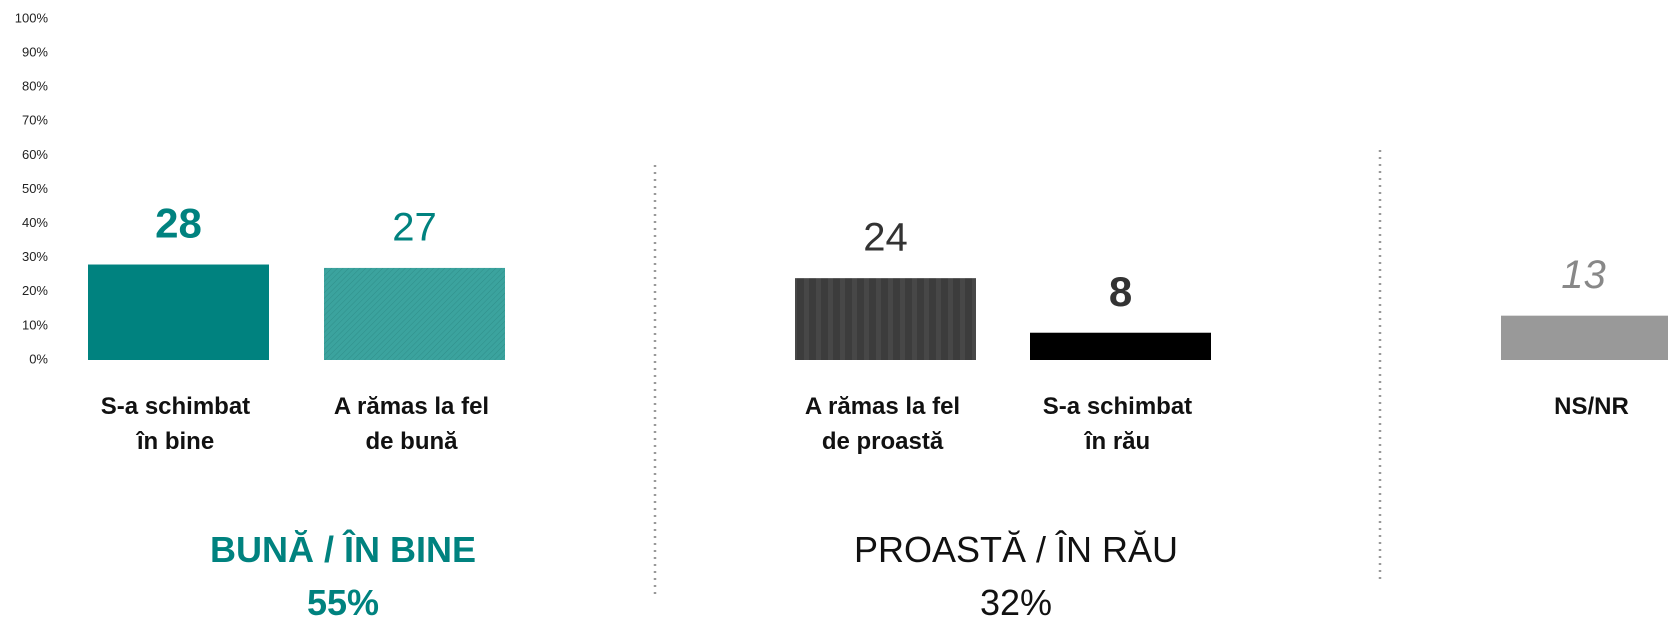 Image resolution: width=1668 pixels, height=617 pixels. Describe the element at coordinates (1117, 424) in the screenshot. I see `category-label: S-a schimbat în rău` at that location.